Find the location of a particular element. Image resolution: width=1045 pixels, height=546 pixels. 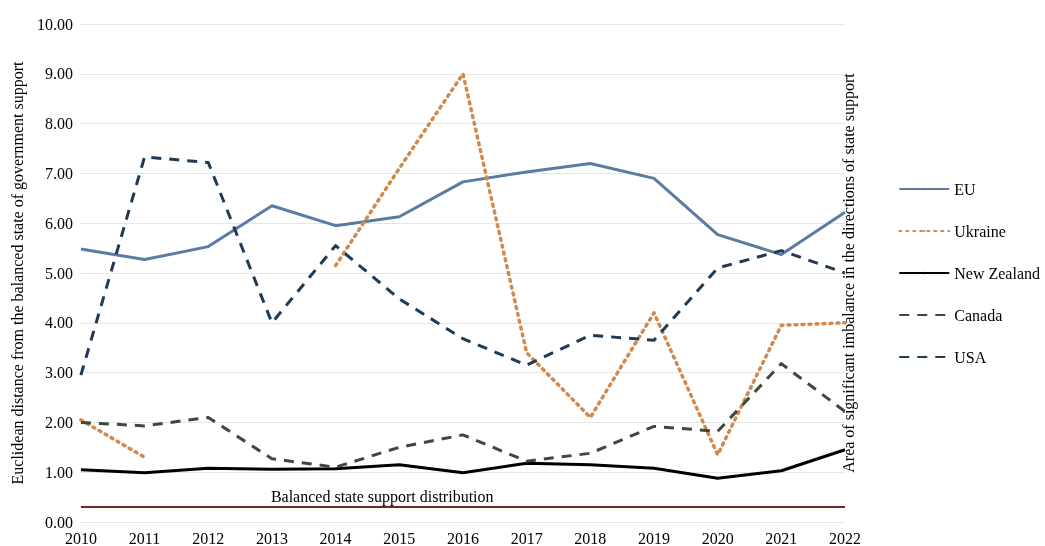

y-tick-label: 1.00 is located at coordinates (58, 472).